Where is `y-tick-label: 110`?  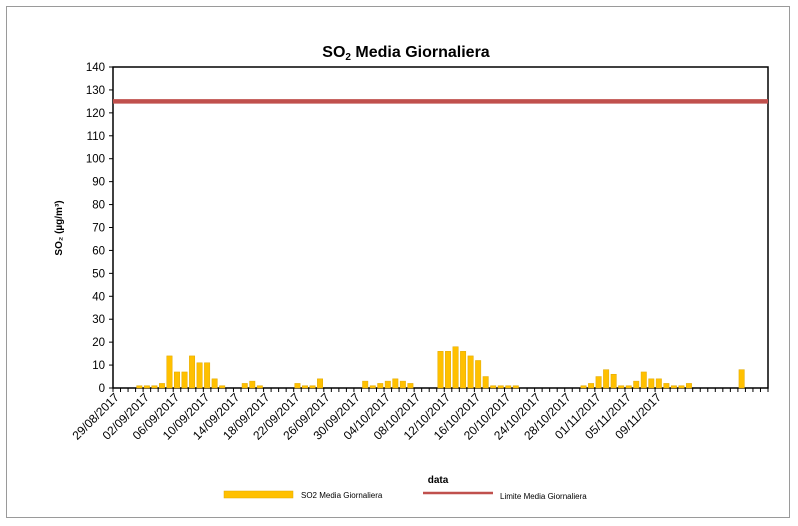
y-tick-label: 110 is located at coordinates (96, 137).